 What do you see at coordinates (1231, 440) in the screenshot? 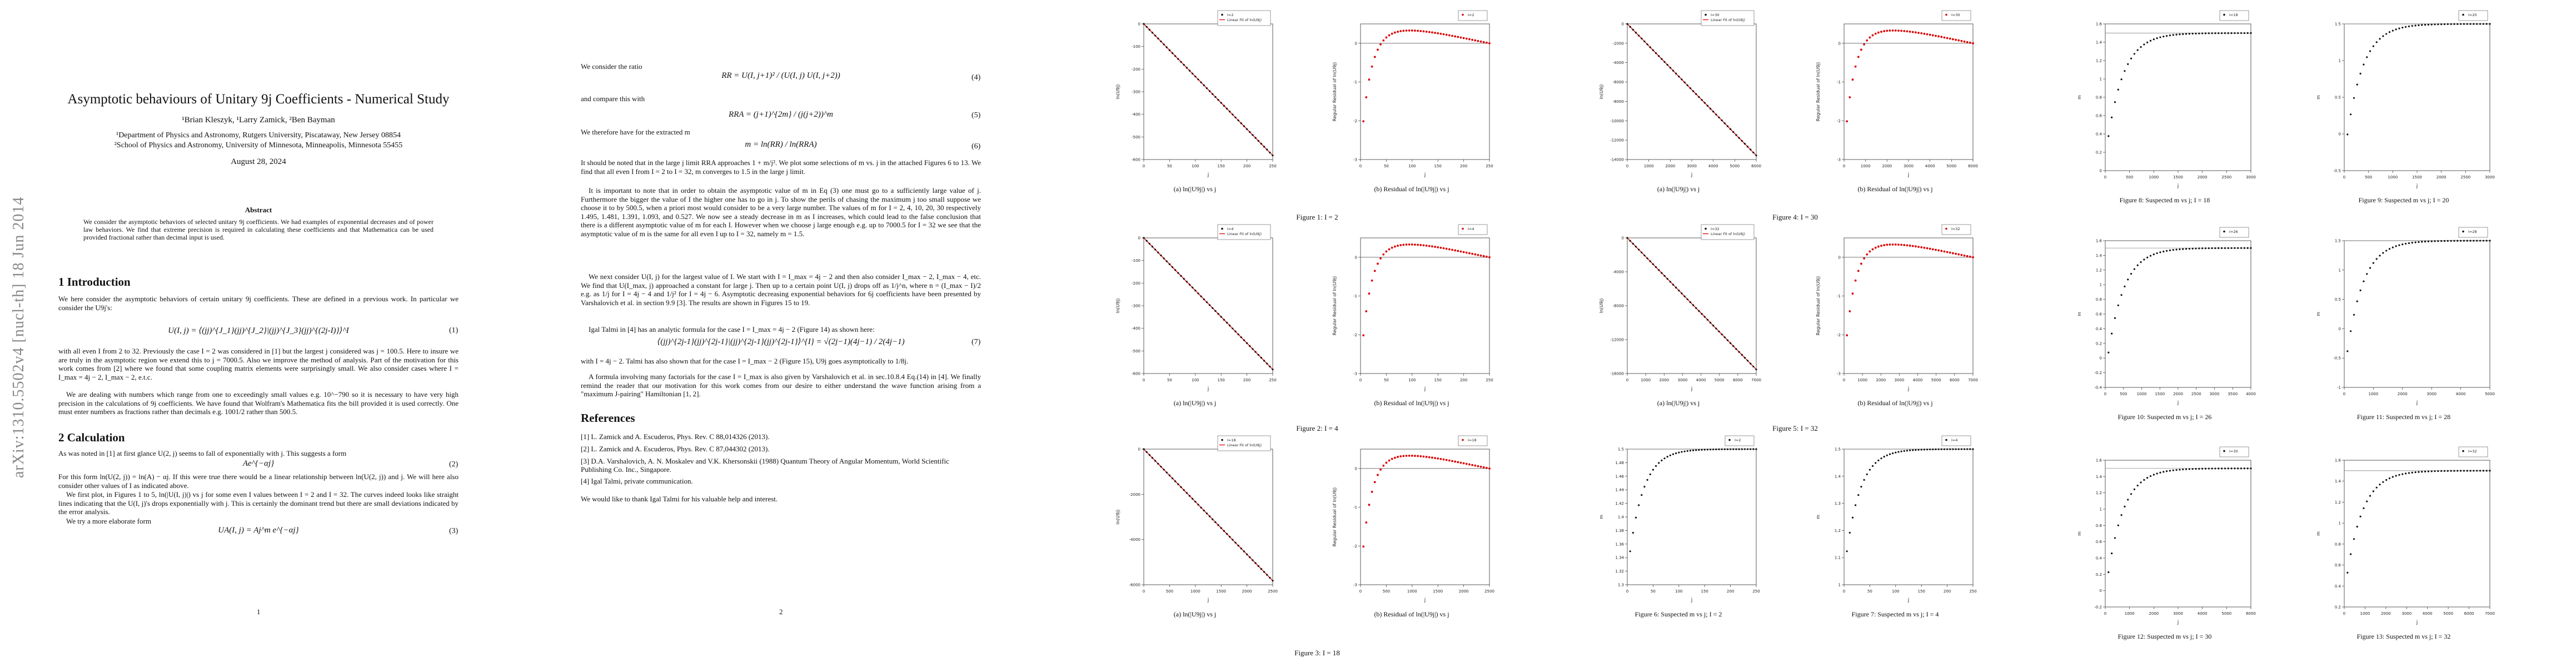
I see `legend-label: I=18` at bounding box center [1231, 440].